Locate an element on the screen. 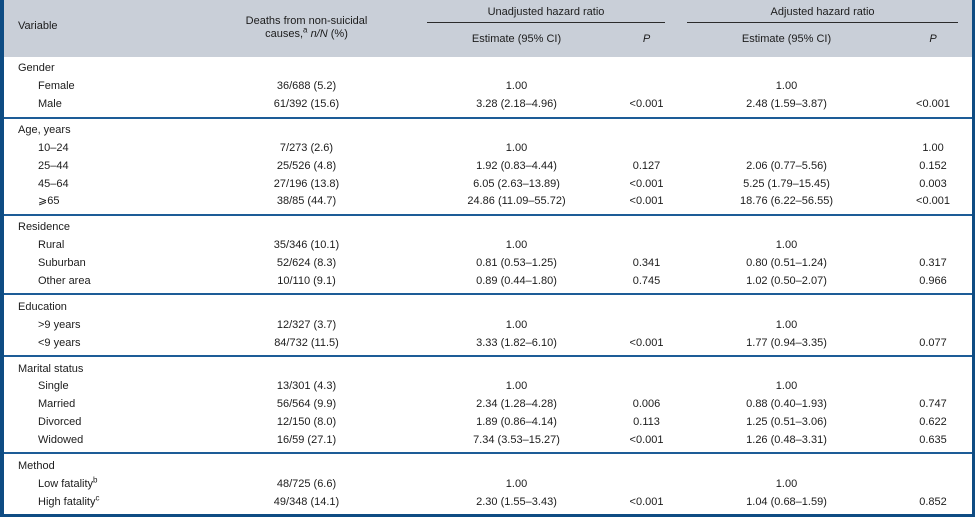 The height and width of the screenshot is (517, 975). section-title-row: Education is located at coordinates (488, 305).